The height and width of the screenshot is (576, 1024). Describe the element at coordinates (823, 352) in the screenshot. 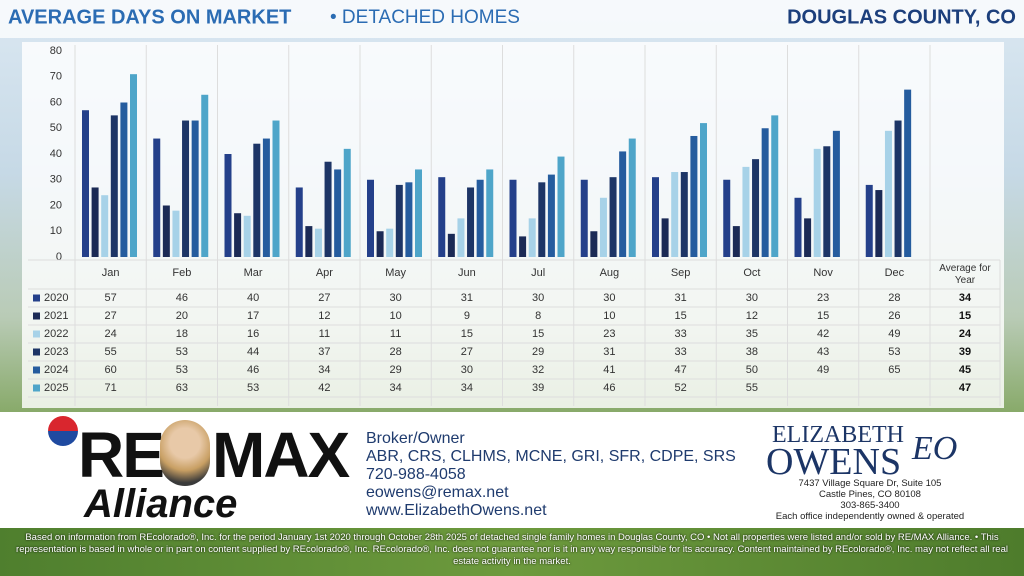

I see `table-value: 43` at that location.